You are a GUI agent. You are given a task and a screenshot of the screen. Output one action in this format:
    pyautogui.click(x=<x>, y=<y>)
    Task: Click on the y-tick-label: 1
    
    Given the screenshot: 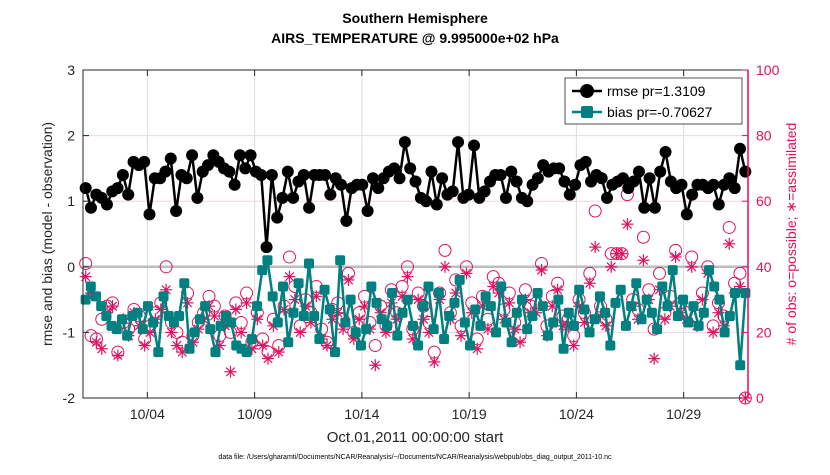 What is the action you would take?
    pyautogui.click(x=71, y=201)
    